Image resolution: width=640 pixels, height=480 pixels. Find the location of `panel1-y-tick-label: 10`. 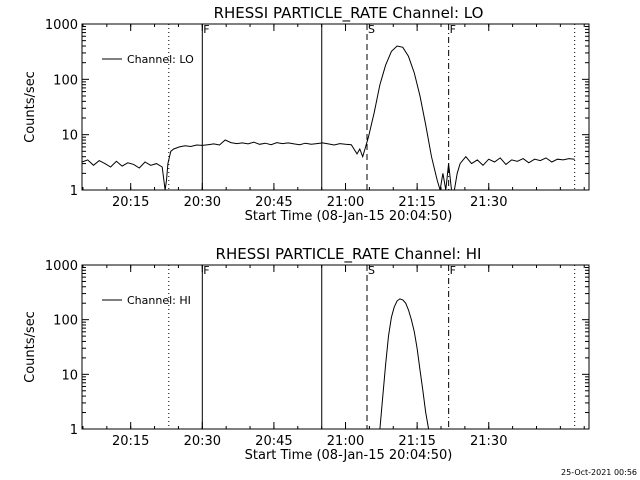

panel1-y-tick-label: 10 is located at coordinates (69, 136).